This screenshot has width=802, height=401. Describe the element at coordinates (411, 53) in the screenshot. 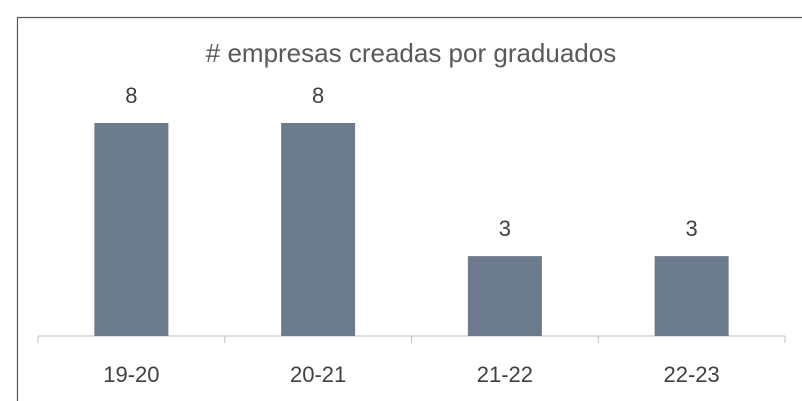

I see `chart-title: # empresas creadas por graduados` at that location.